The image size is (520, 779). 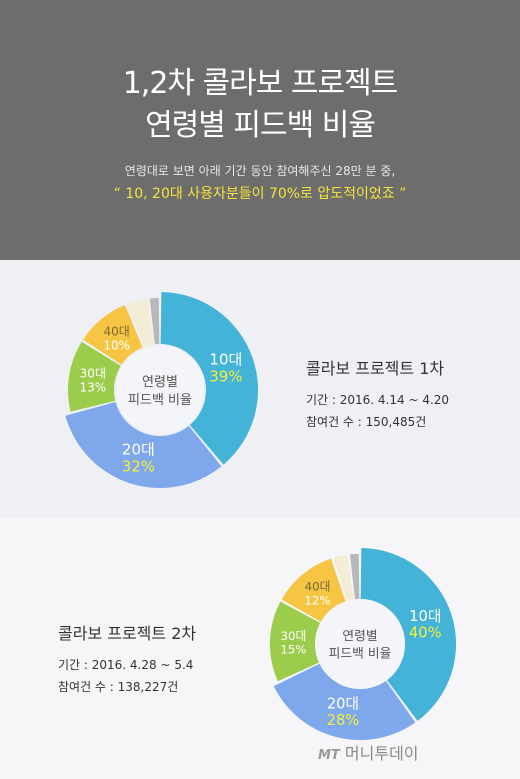 I want to click on donut-1-center-line-1: 연령별, so click(x=160, y=382).